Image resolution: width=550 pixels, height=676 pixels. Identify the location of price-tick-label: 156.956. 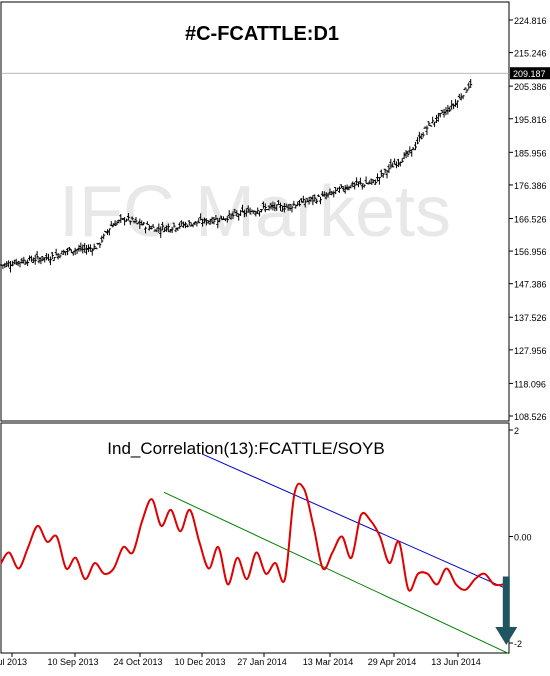
(530, 252).